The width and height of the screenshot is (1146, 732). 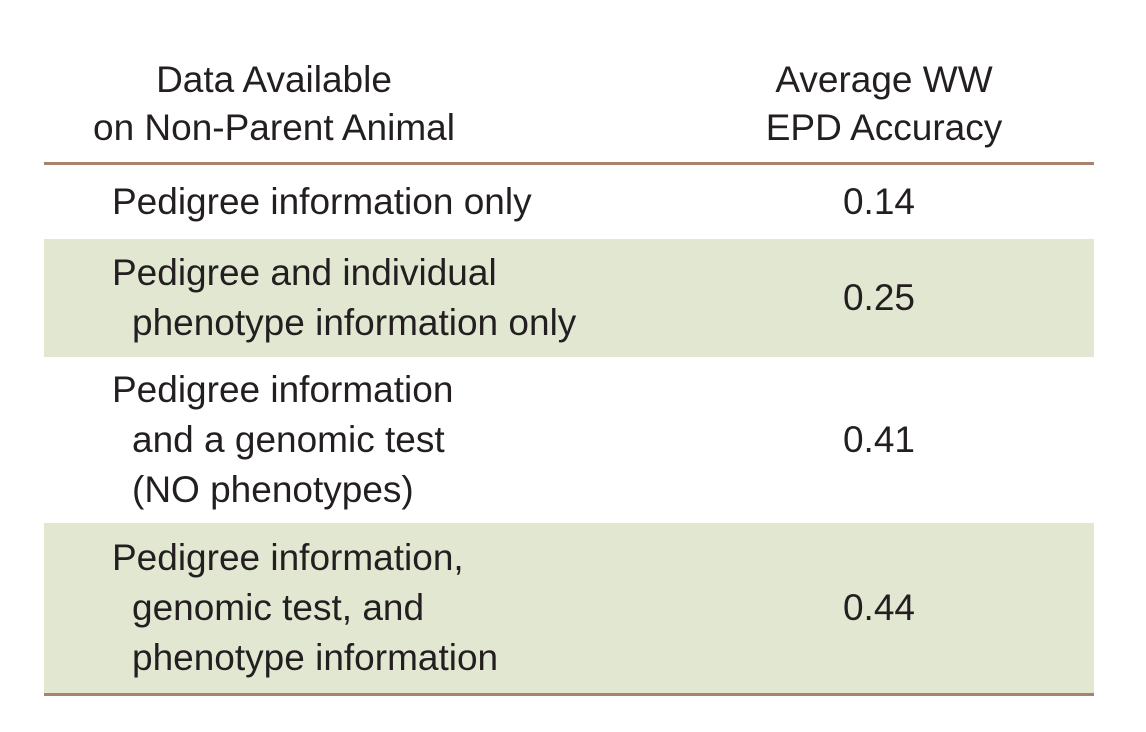 I want to click on row-value: 0.44, so click(x=878, y=607).